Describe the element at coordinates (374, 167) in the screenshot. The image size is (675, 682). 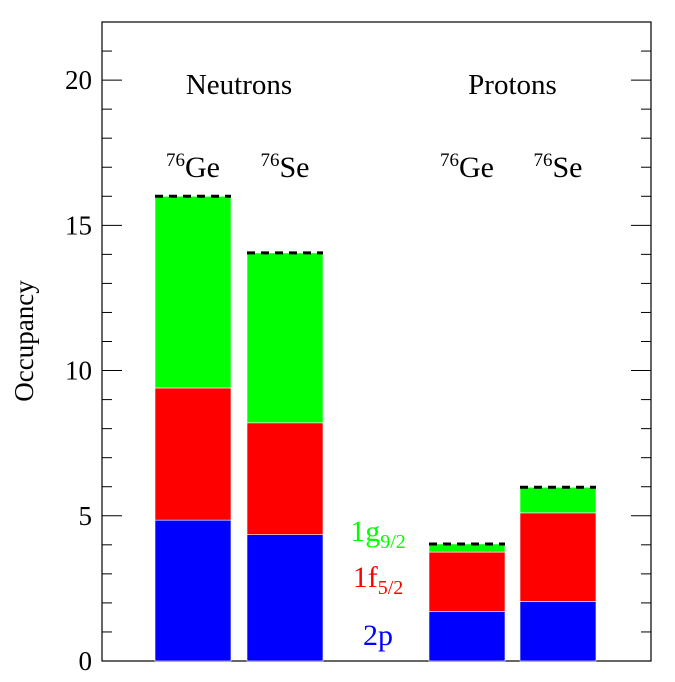
I see `bar-labels: 76Ge 76Se 76Ge 76Se` at that location.